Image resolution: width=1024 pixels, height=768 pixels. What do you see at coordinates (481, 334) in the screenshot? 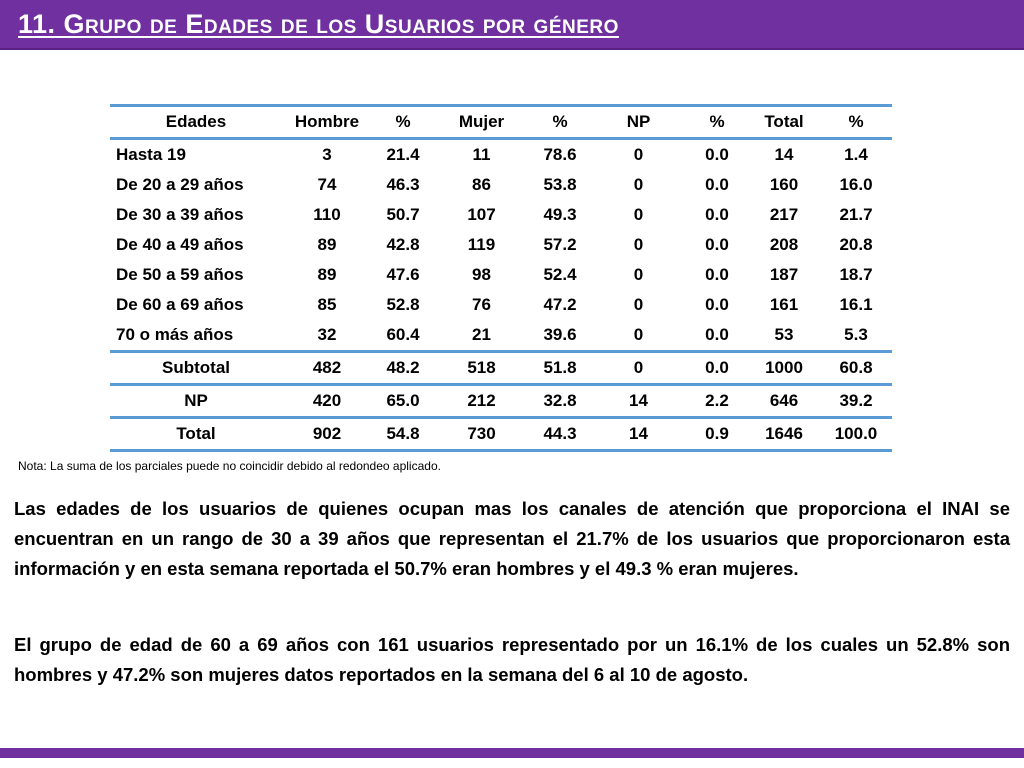
I see `table-cell: 21` at bounding box center [481, 334].